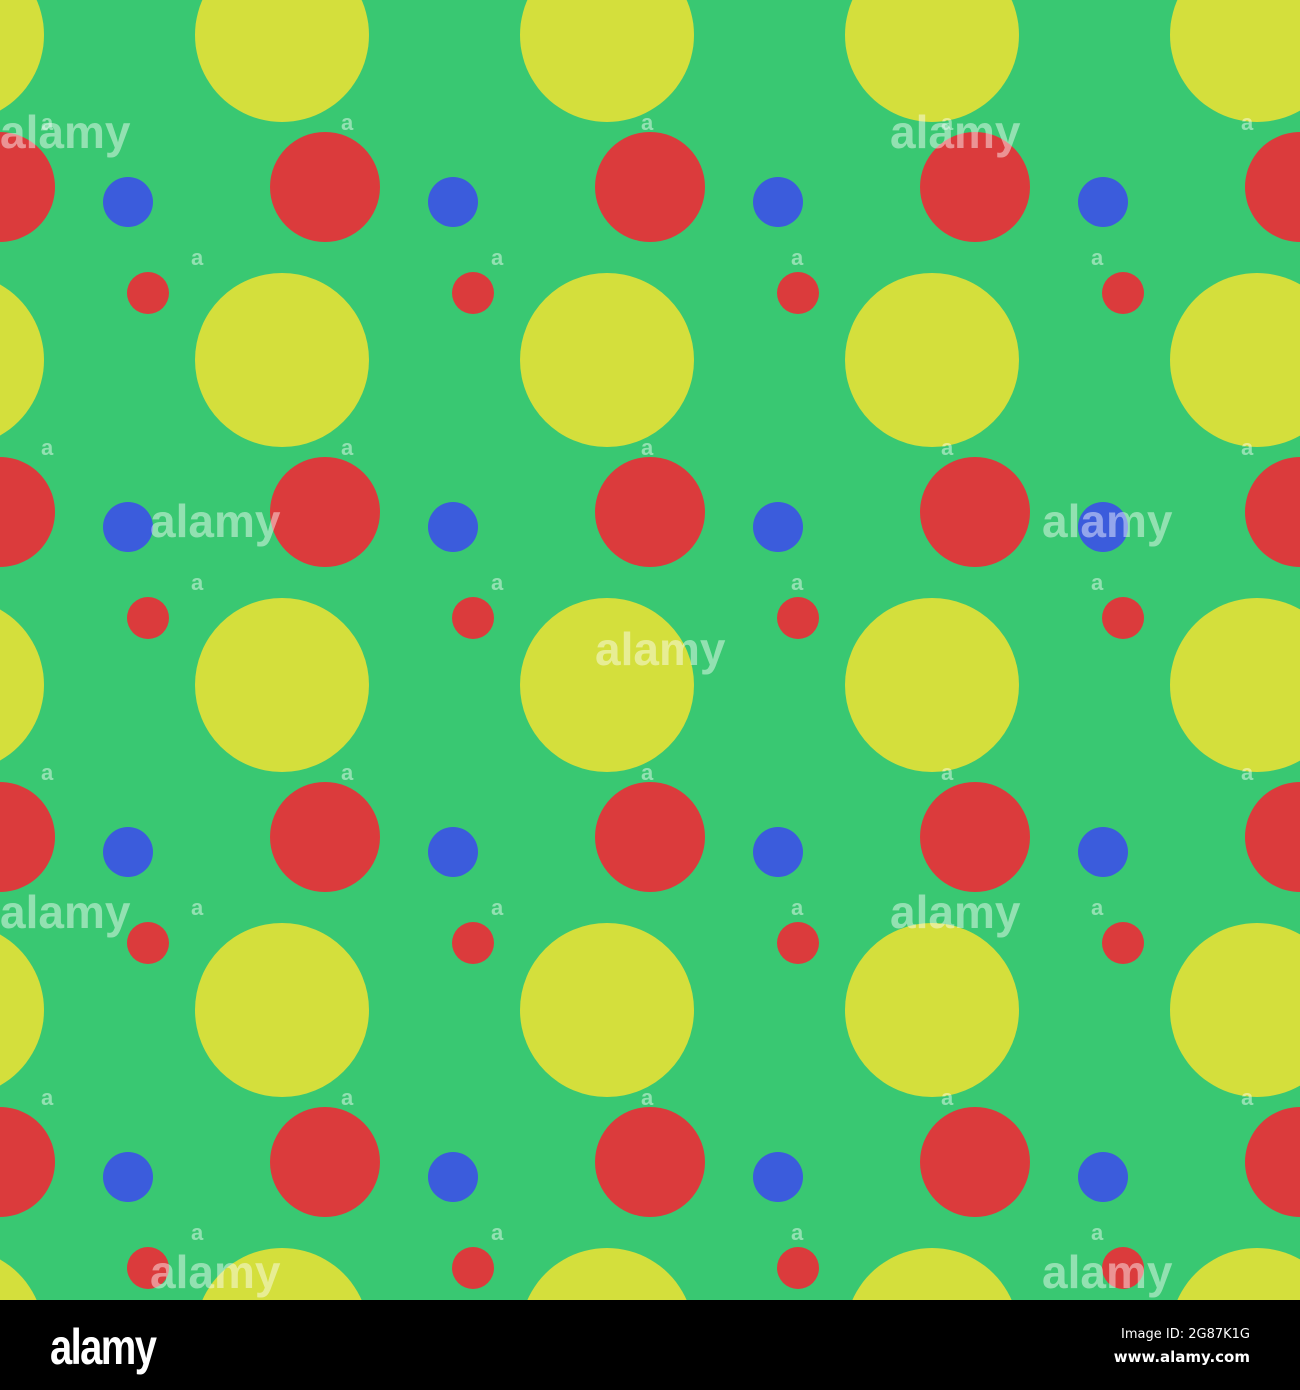  Describe the element at coordinates (1181, 1357) in the screenshot. I see `website-link: www.alamy.com` at that location.